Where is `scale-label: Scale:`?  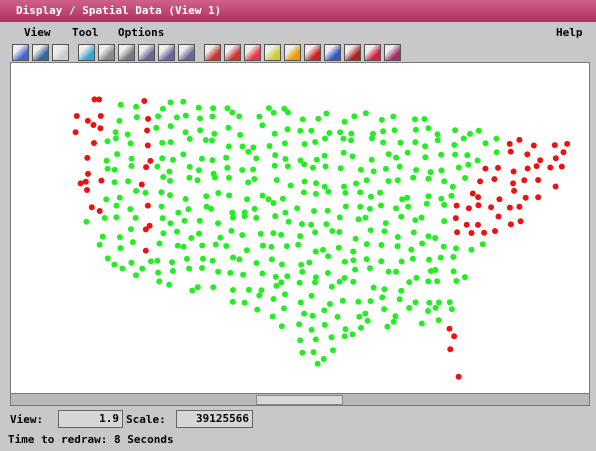
scale-label: Scale: is located at coordinates (146, 419).